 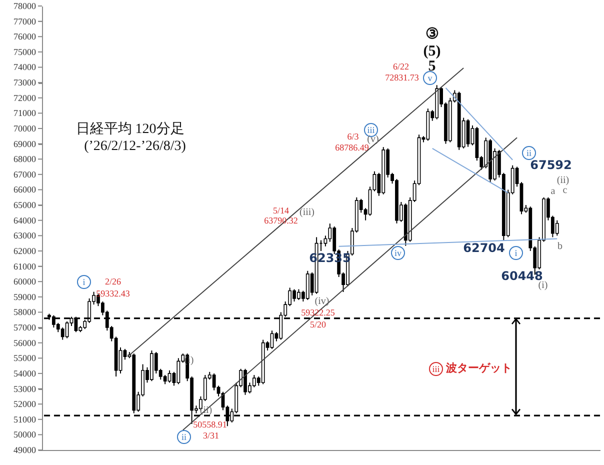 What do you see at coordinates (25, 189) in the screenshot?
I see `y-tick-label: 66000` at bounding box center [25, 189].